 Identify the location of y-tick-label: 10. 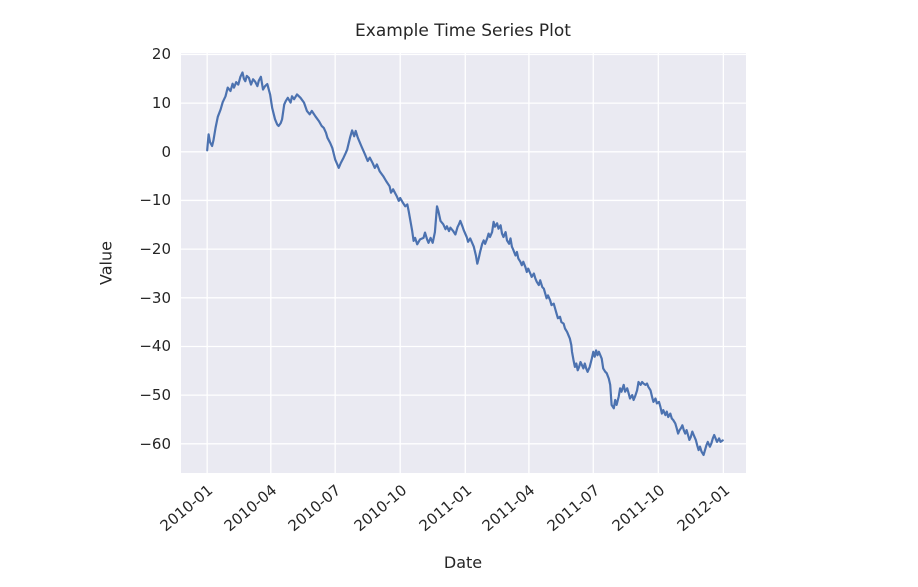
(161, 103).